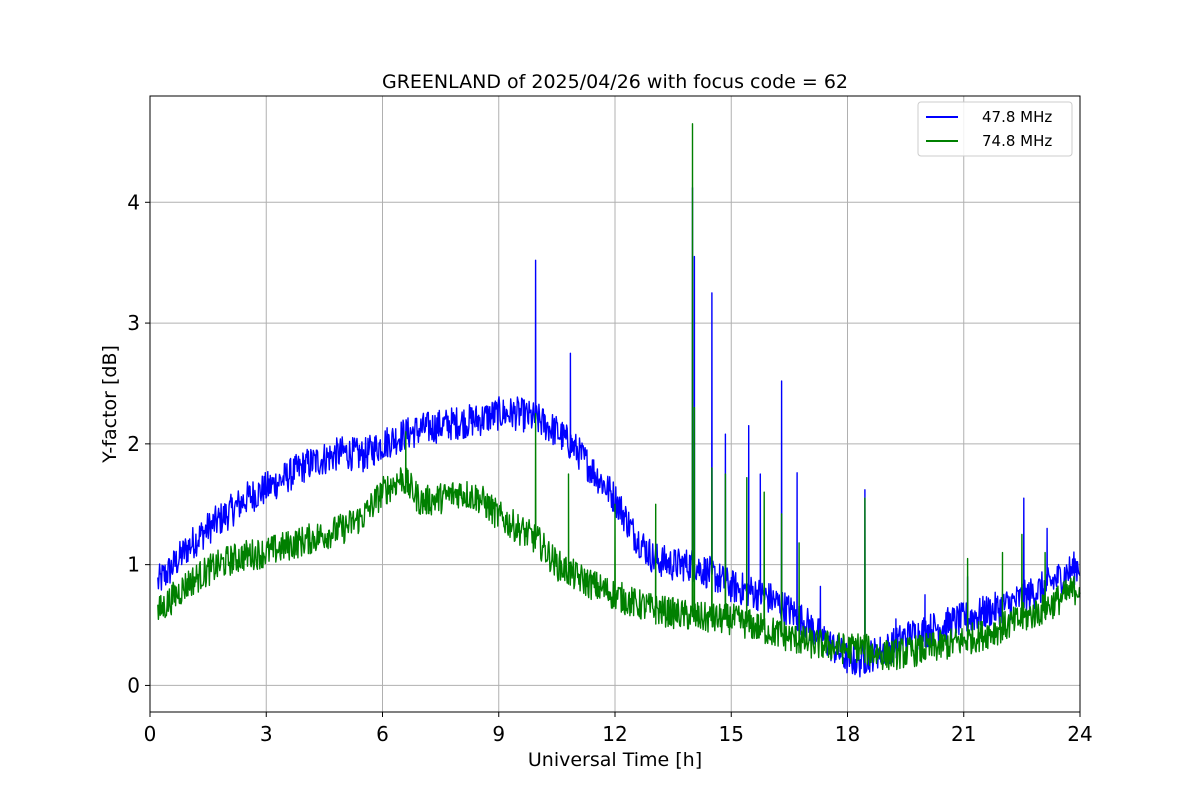 This screenshot has height=800, width=1200. Describe the element at coordinates (1017, 117) in the screenshot. I see `legend-label-series-0: 47.8 MHz` at that location.